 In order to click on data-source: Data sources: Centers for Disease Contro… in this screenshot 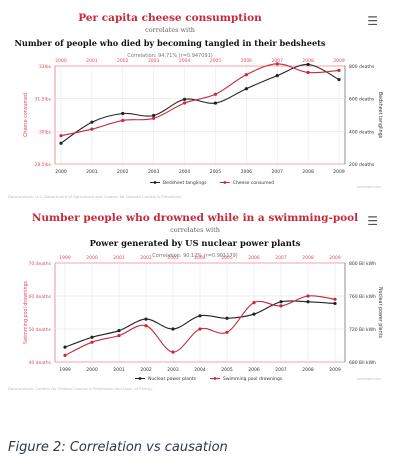, I will do `click(80, 388)`.